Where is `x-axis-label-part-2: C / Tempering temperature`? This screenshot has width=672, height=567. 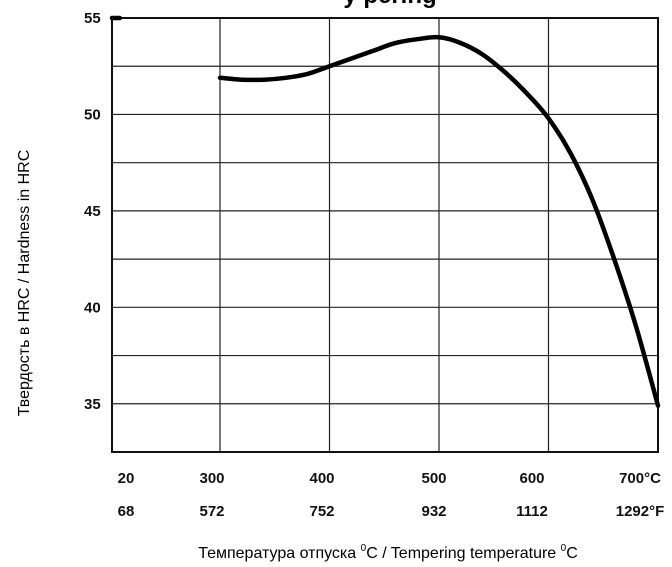
x-axis-label-part-2: C / Tempering temperature is located at coordinates (463, 553).